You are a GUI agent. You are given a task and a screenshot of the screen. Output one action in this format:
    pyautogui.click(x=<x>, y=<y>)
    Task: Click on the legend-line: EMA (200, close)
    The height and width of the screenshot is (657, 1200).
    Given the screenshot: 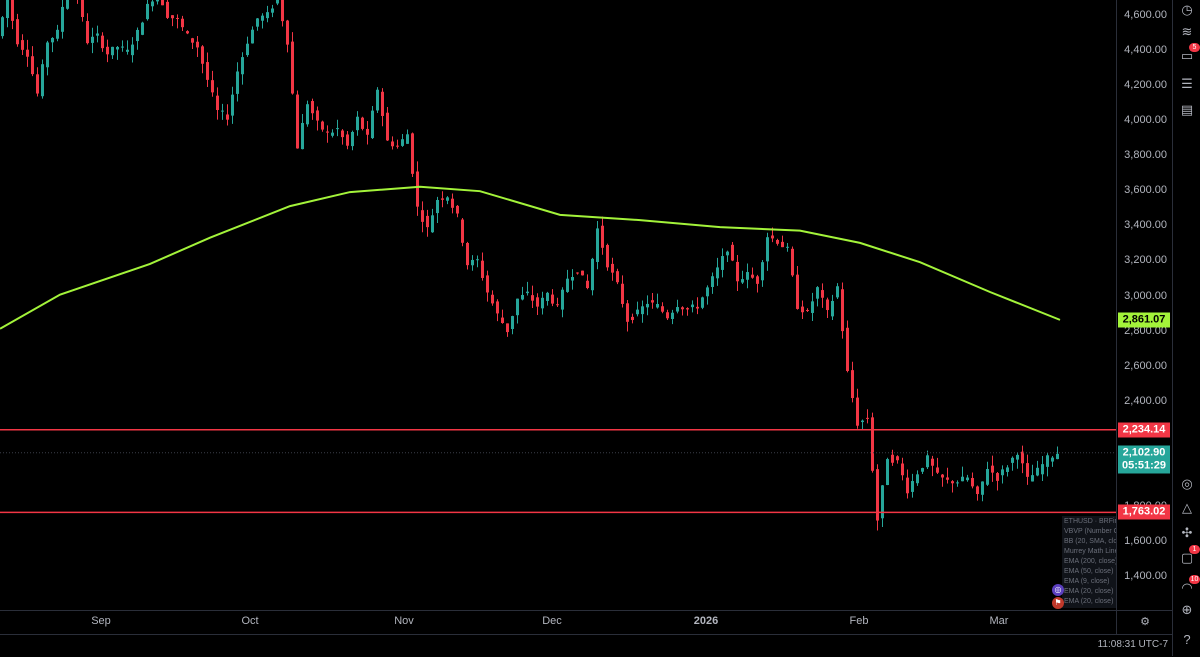 What is the action you would take?
    pyautogui.click(x=1091, y=561)
    